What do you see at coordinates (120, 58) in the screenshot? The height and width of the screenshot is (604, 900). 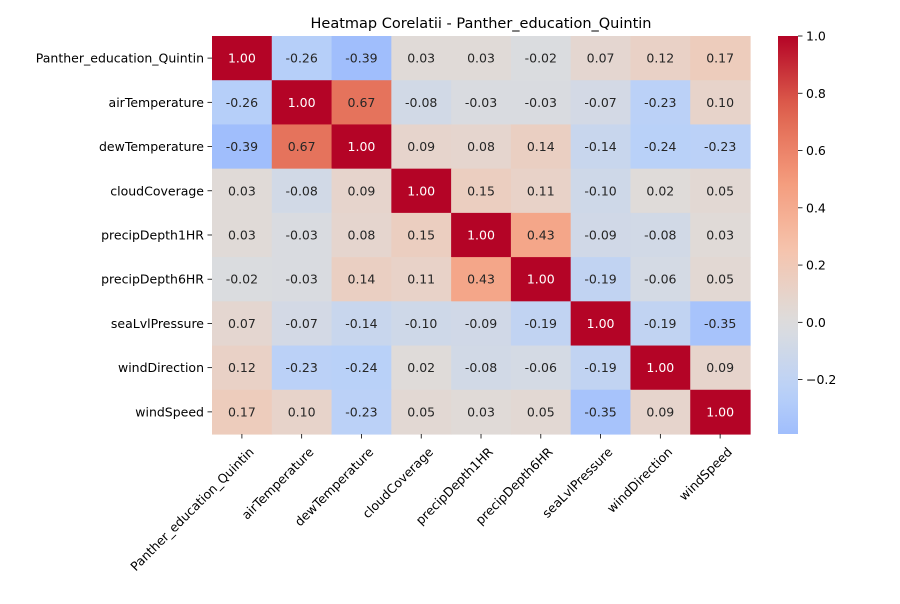 I see `y-tick-label: Panther_education_Quintin` at bounding box center [120, 58].